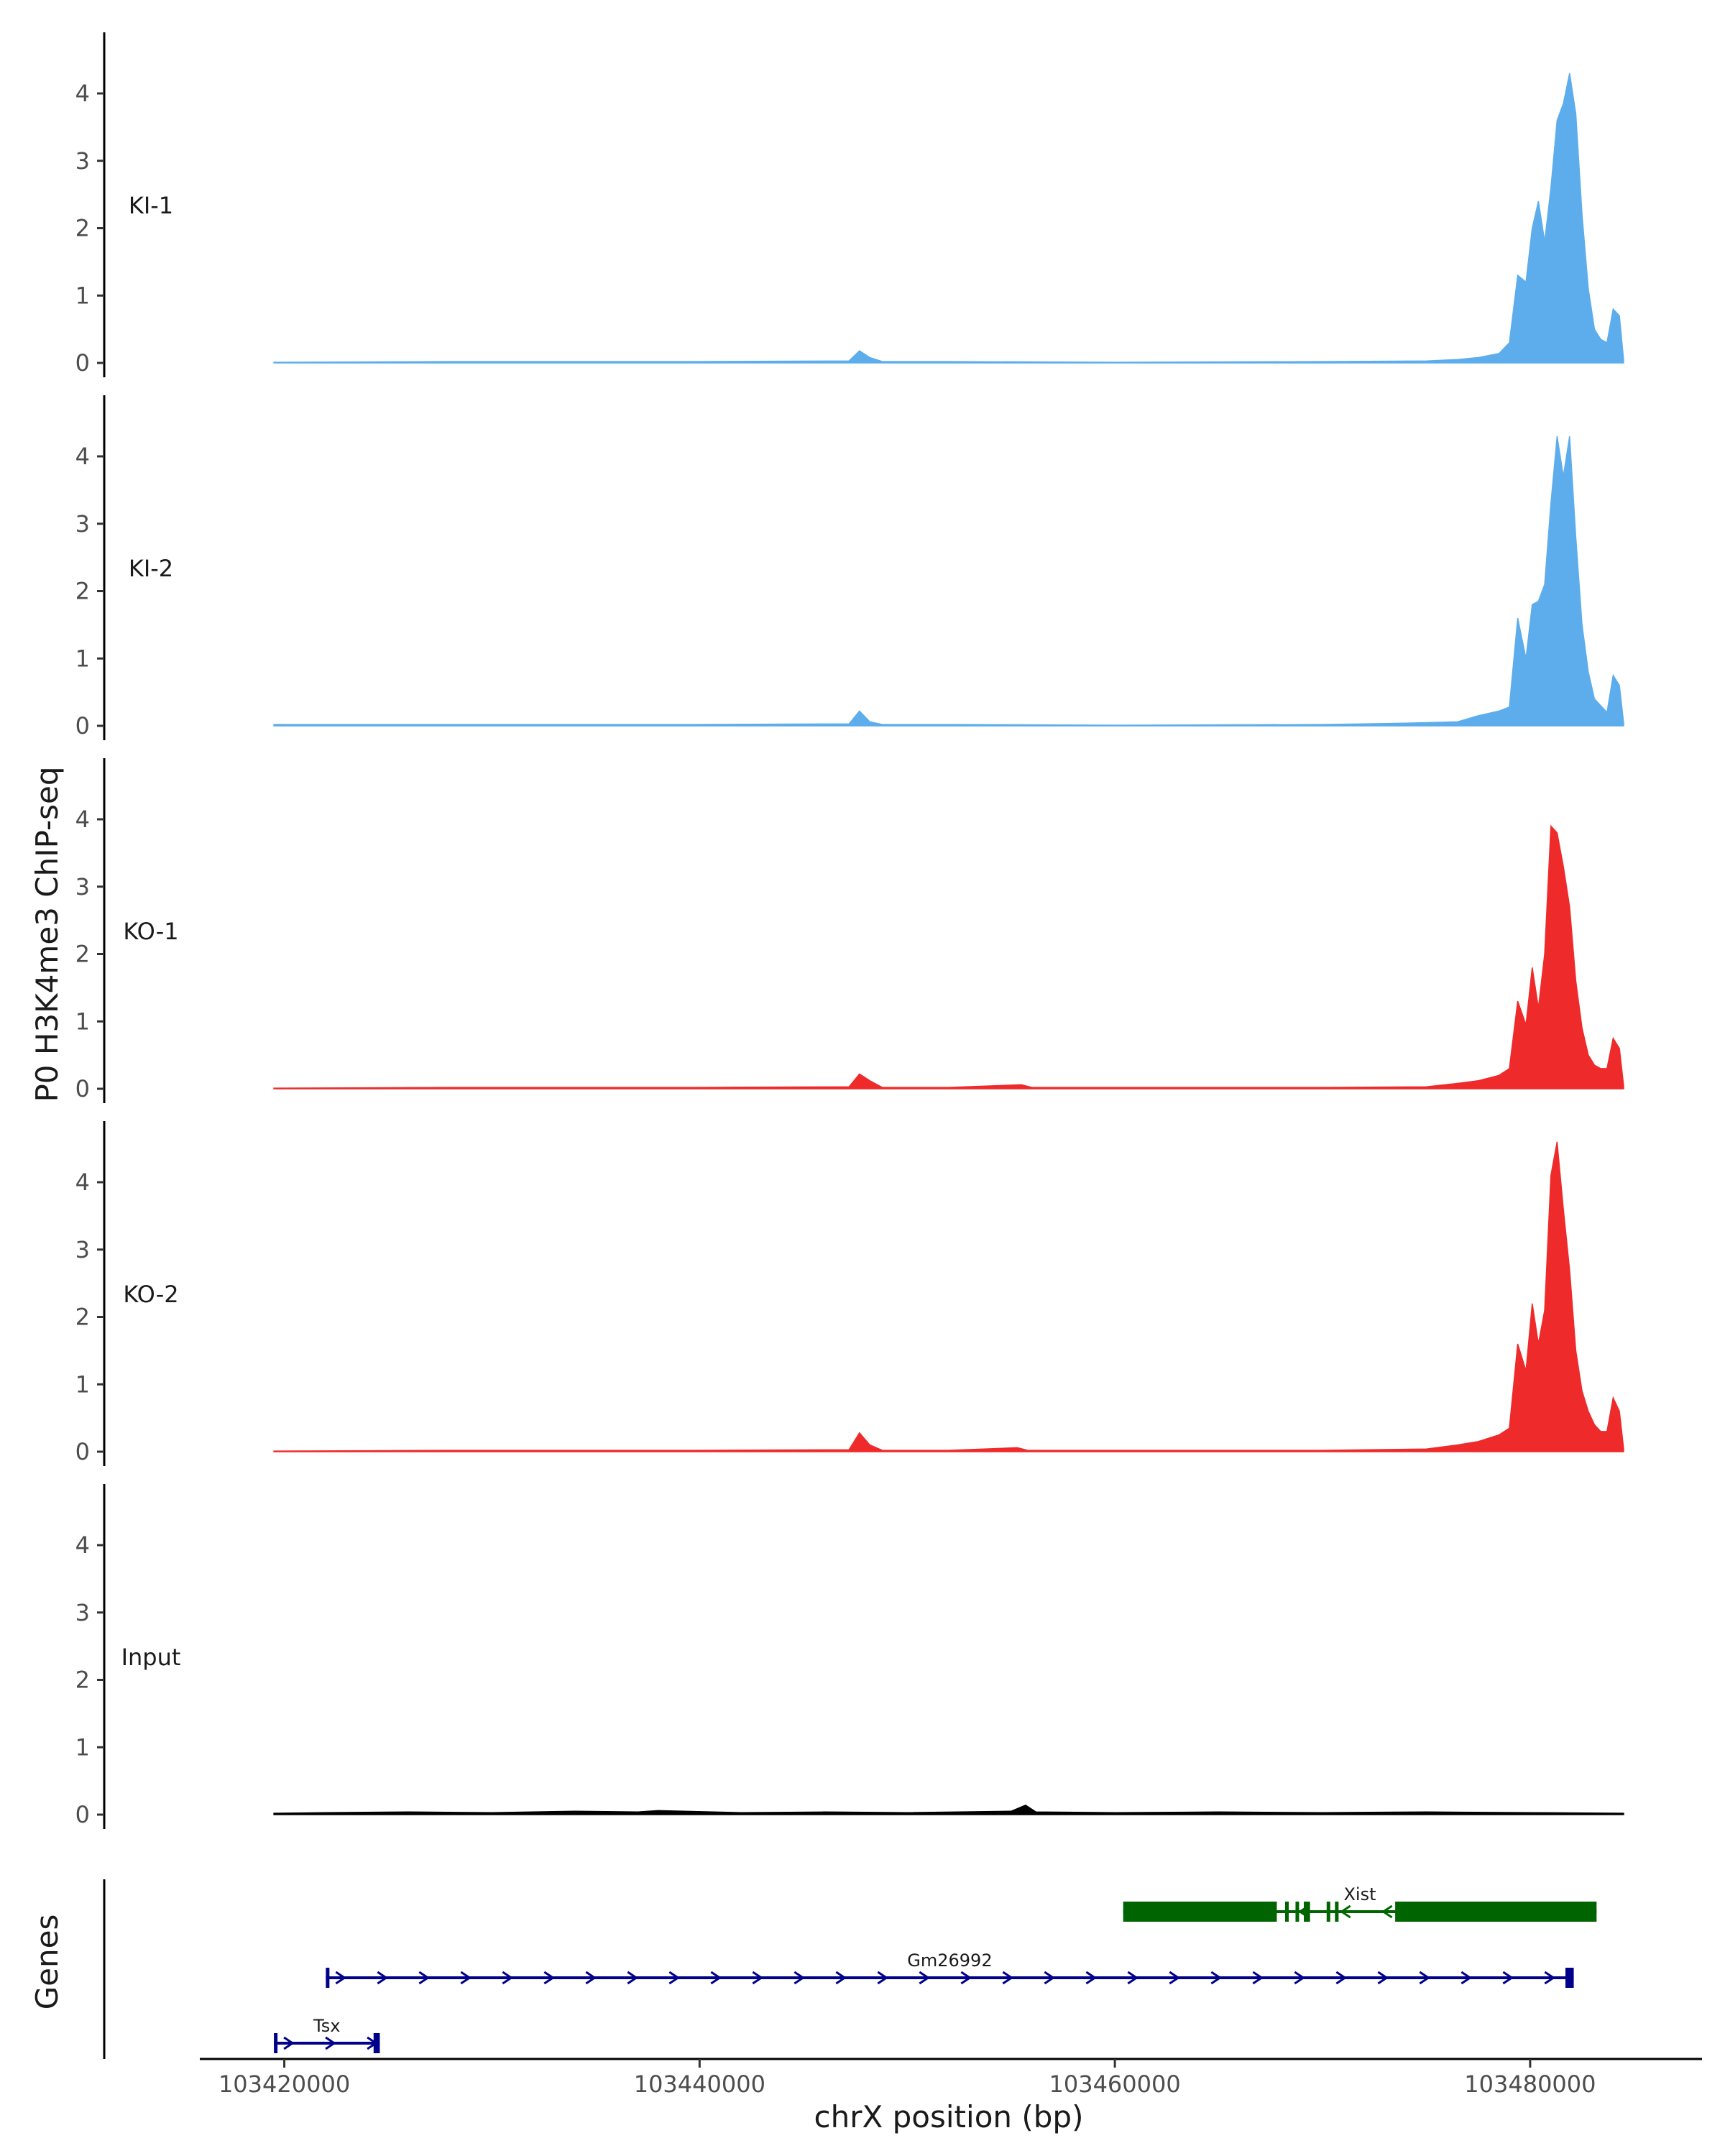  What do you see at coordinates (951, 2078) in the screenshot?
I see `x-axis: 103420000 103440000 103460000 103480000` at bounding box center [951, 2078].